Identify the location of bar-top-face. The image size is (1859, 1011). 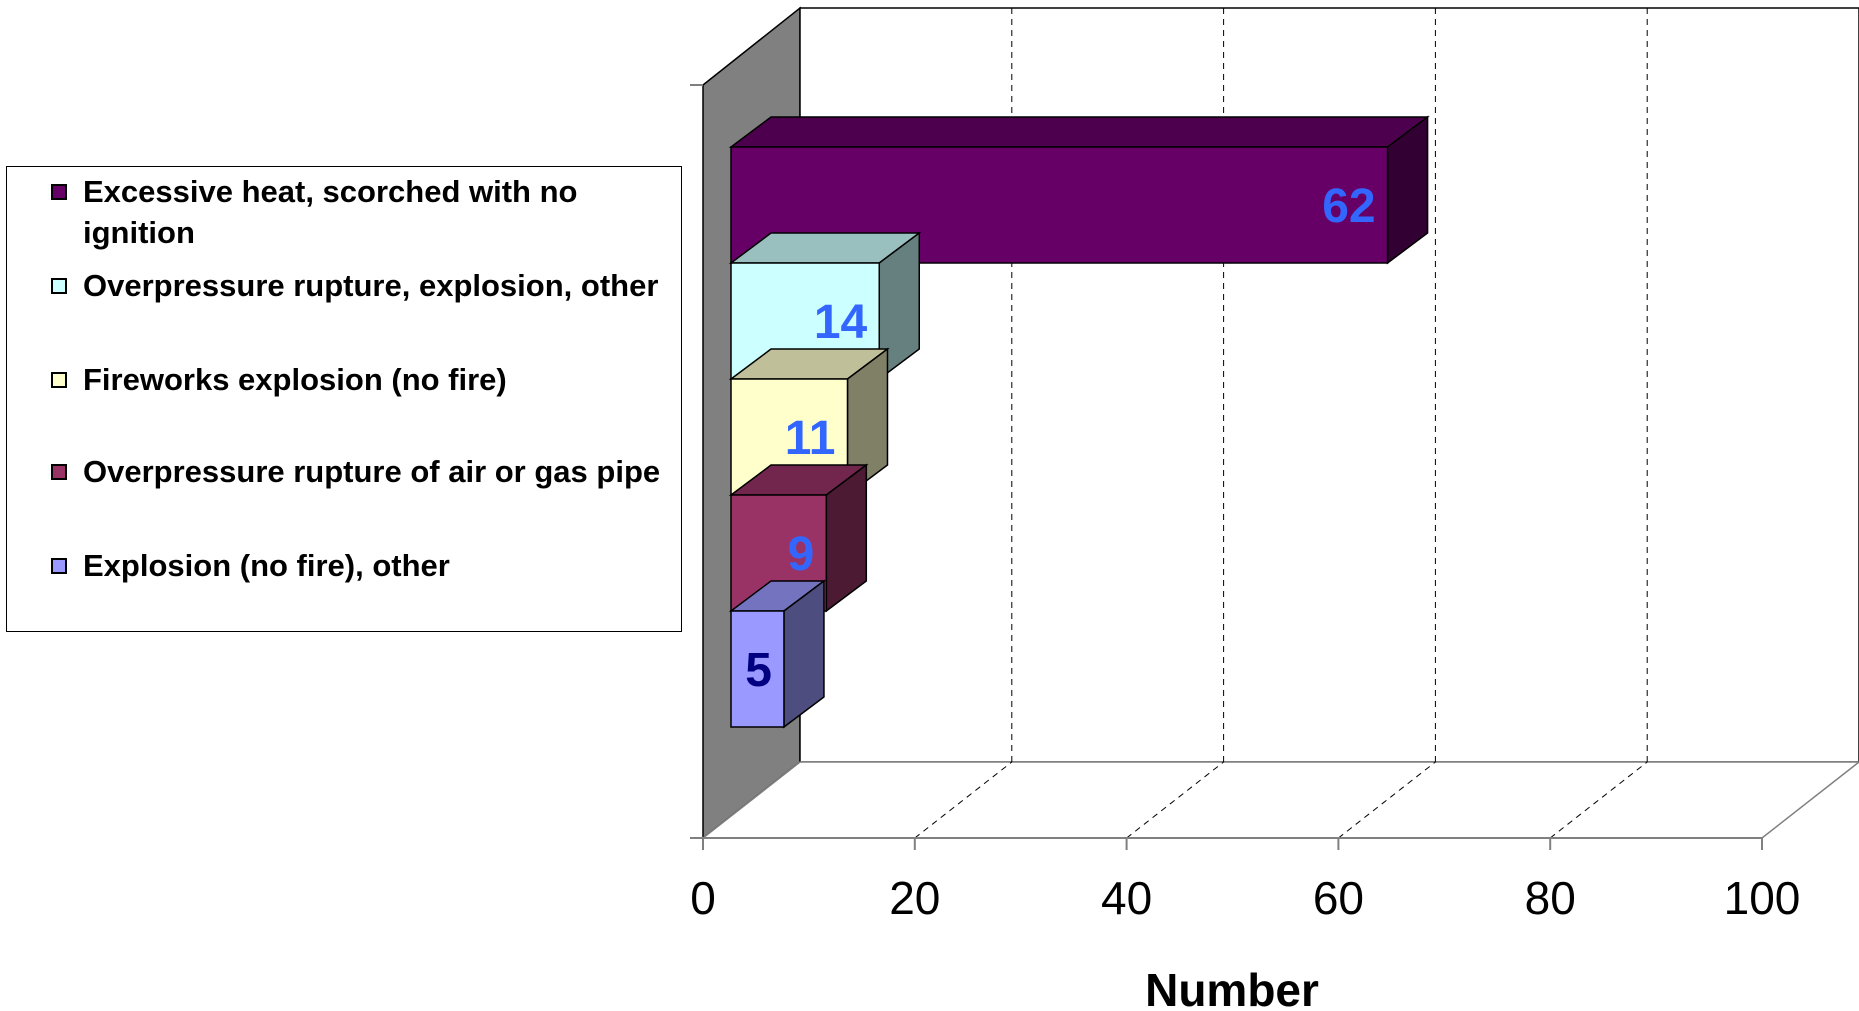
(1079, 132).